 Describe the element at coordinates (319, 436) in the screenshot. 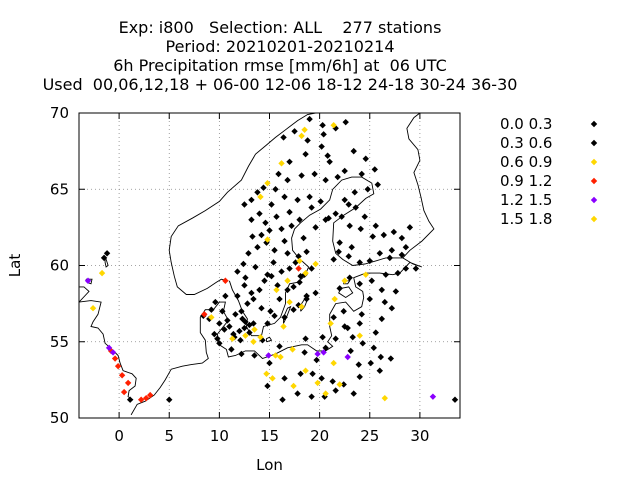

I see `x-tick-label: 20` at that location.